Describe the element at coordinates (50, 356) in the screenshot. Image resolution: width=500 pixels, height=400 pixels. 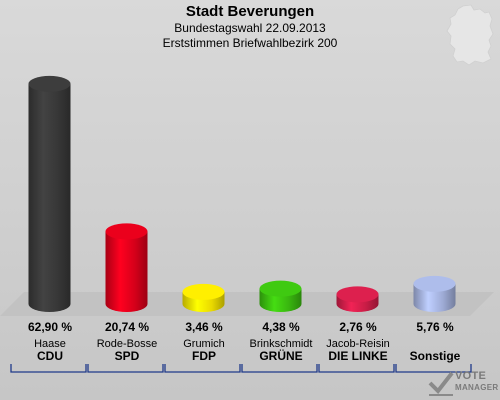
I see `party-label: CDU` at that location.